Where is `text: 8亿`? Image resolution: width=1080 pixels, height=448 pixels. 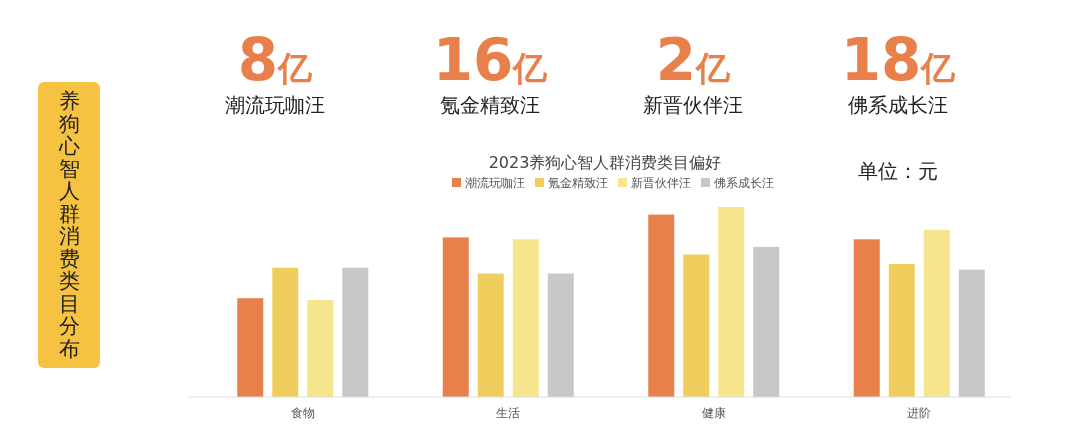 text: 8亿 is located at coordinates (275, 60).